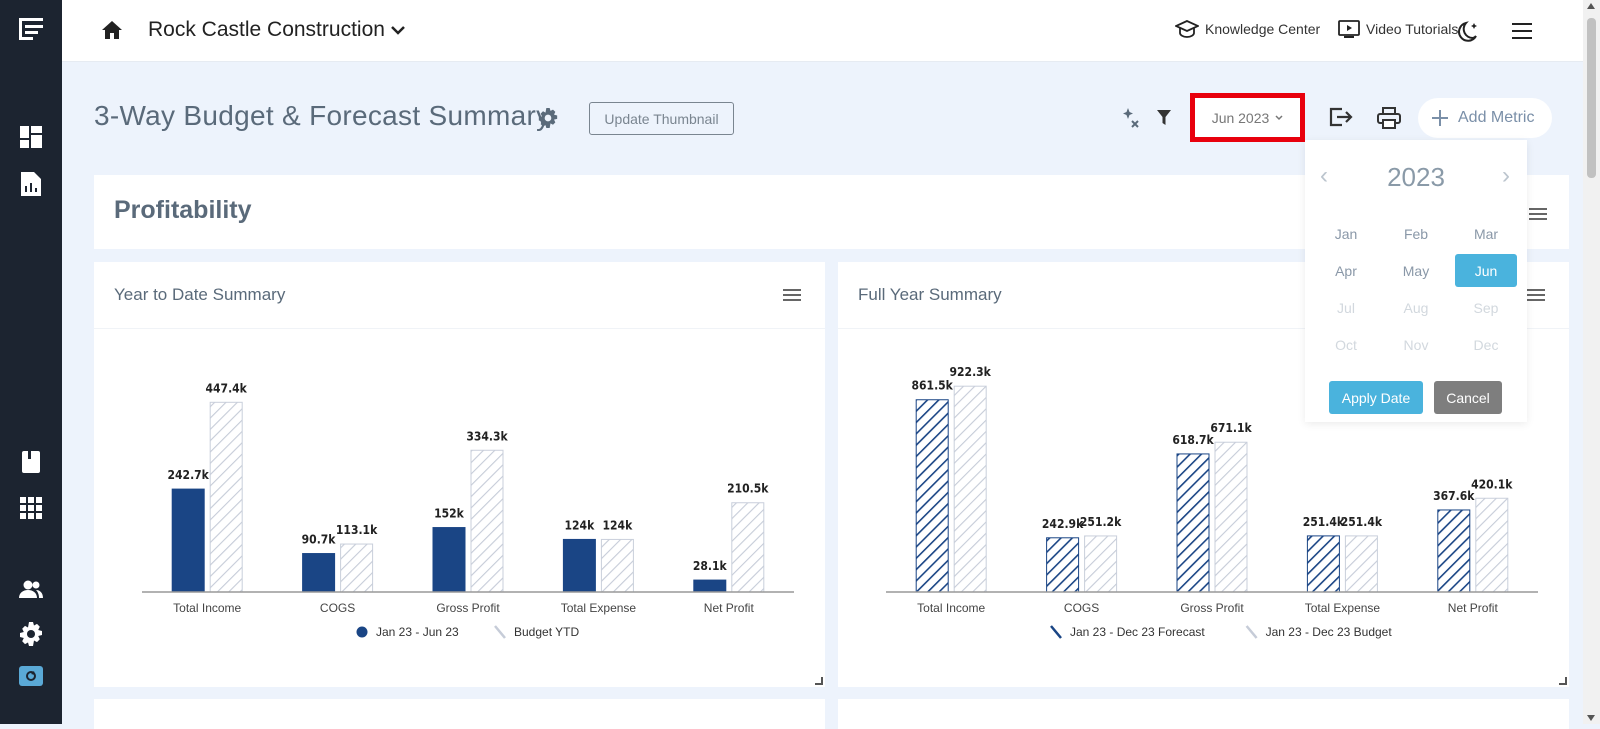 Image resolution: width=1600 pixels, height=729 pixels. I want to click on vertical-scrollbar, so click(1591, 362).